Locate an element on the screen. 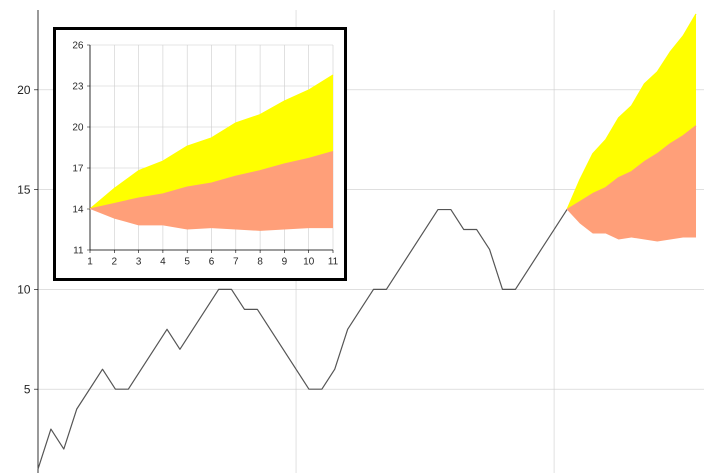 The height and width of the screenshot is (473, 710). y-tick-label: 14 is located at coordinates (78, 209).